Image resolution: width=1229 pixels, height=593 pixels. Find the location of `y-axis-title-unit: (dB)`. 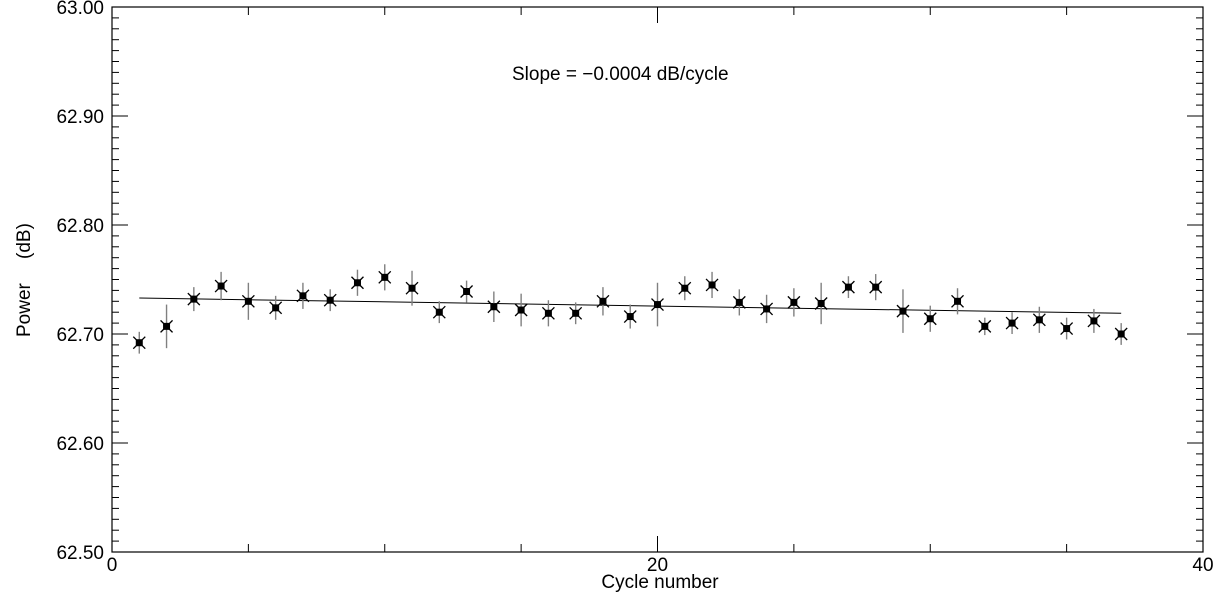

y-axis-title-unit: (dB) is located at coordinates (24, 241).